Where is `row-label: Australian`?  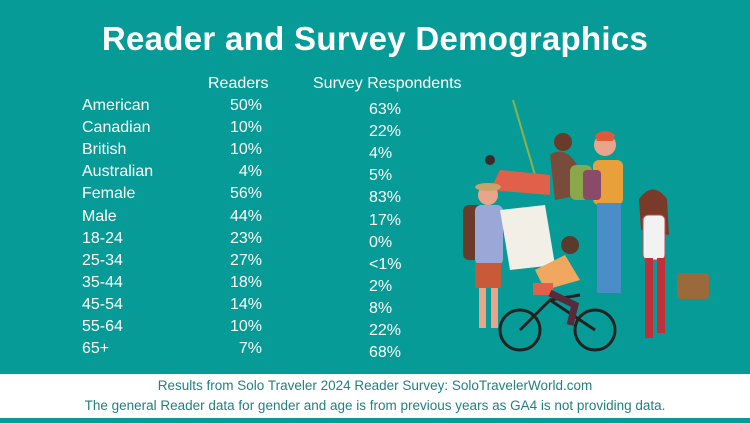
row-label: Australian is located at coordinates (118, 172).